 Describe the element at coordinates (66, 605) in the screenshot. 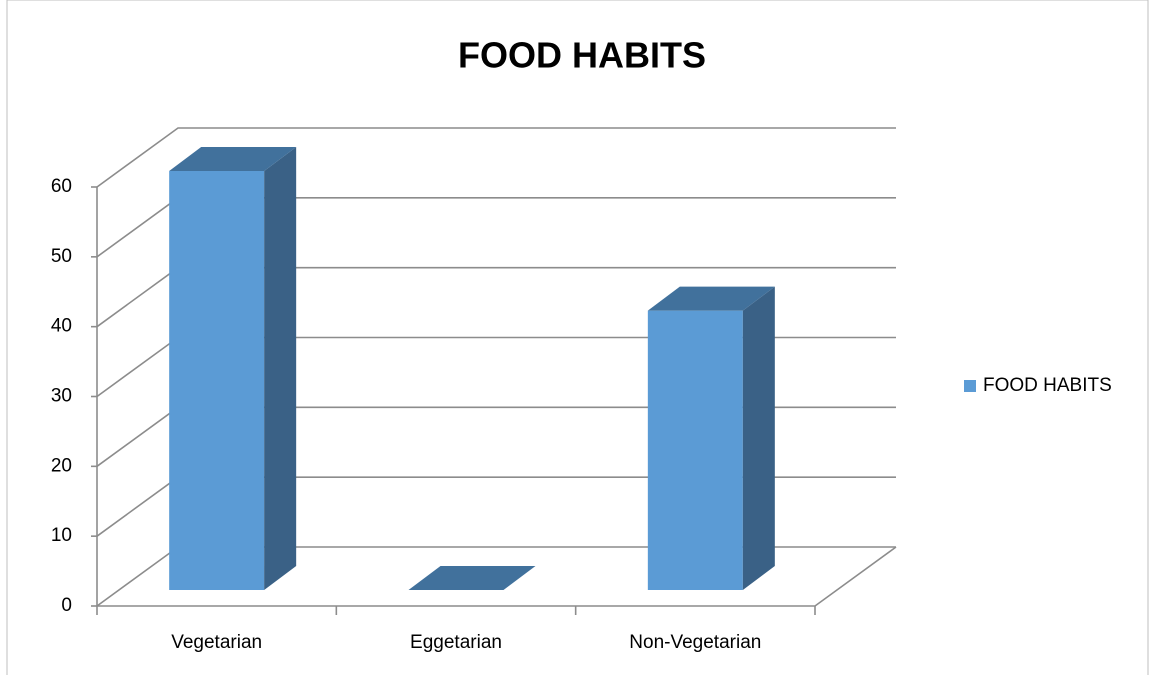

I see `y-tick-label: 0` at that location.